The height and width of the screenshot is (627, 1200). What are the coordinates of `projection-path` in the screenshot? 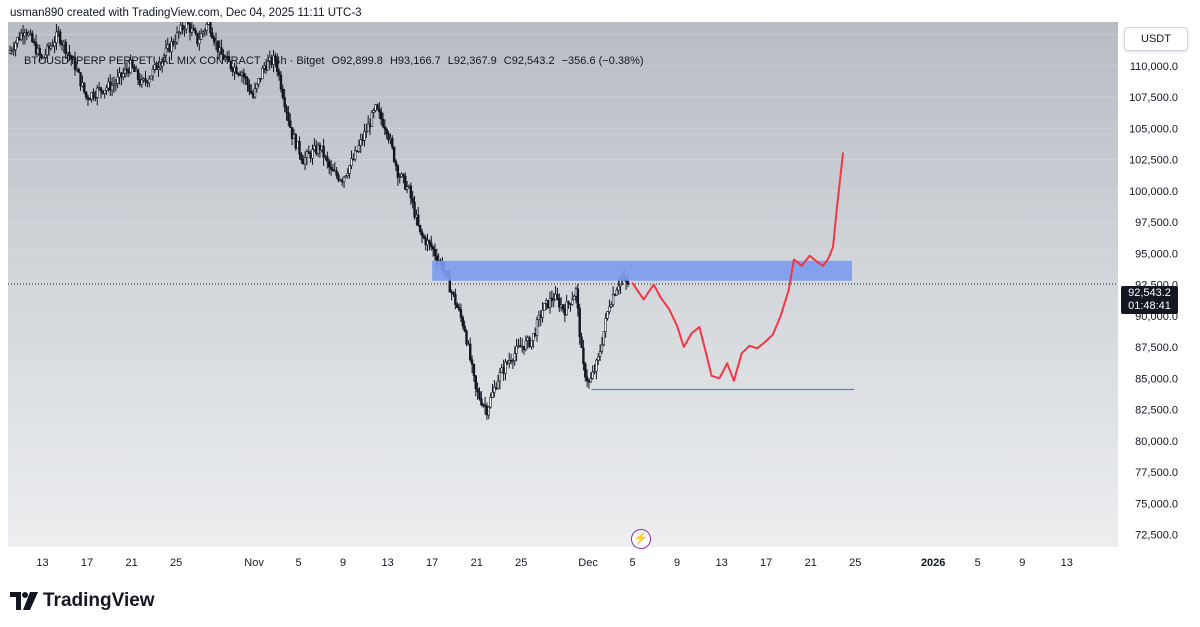 It's located at (737, 267).